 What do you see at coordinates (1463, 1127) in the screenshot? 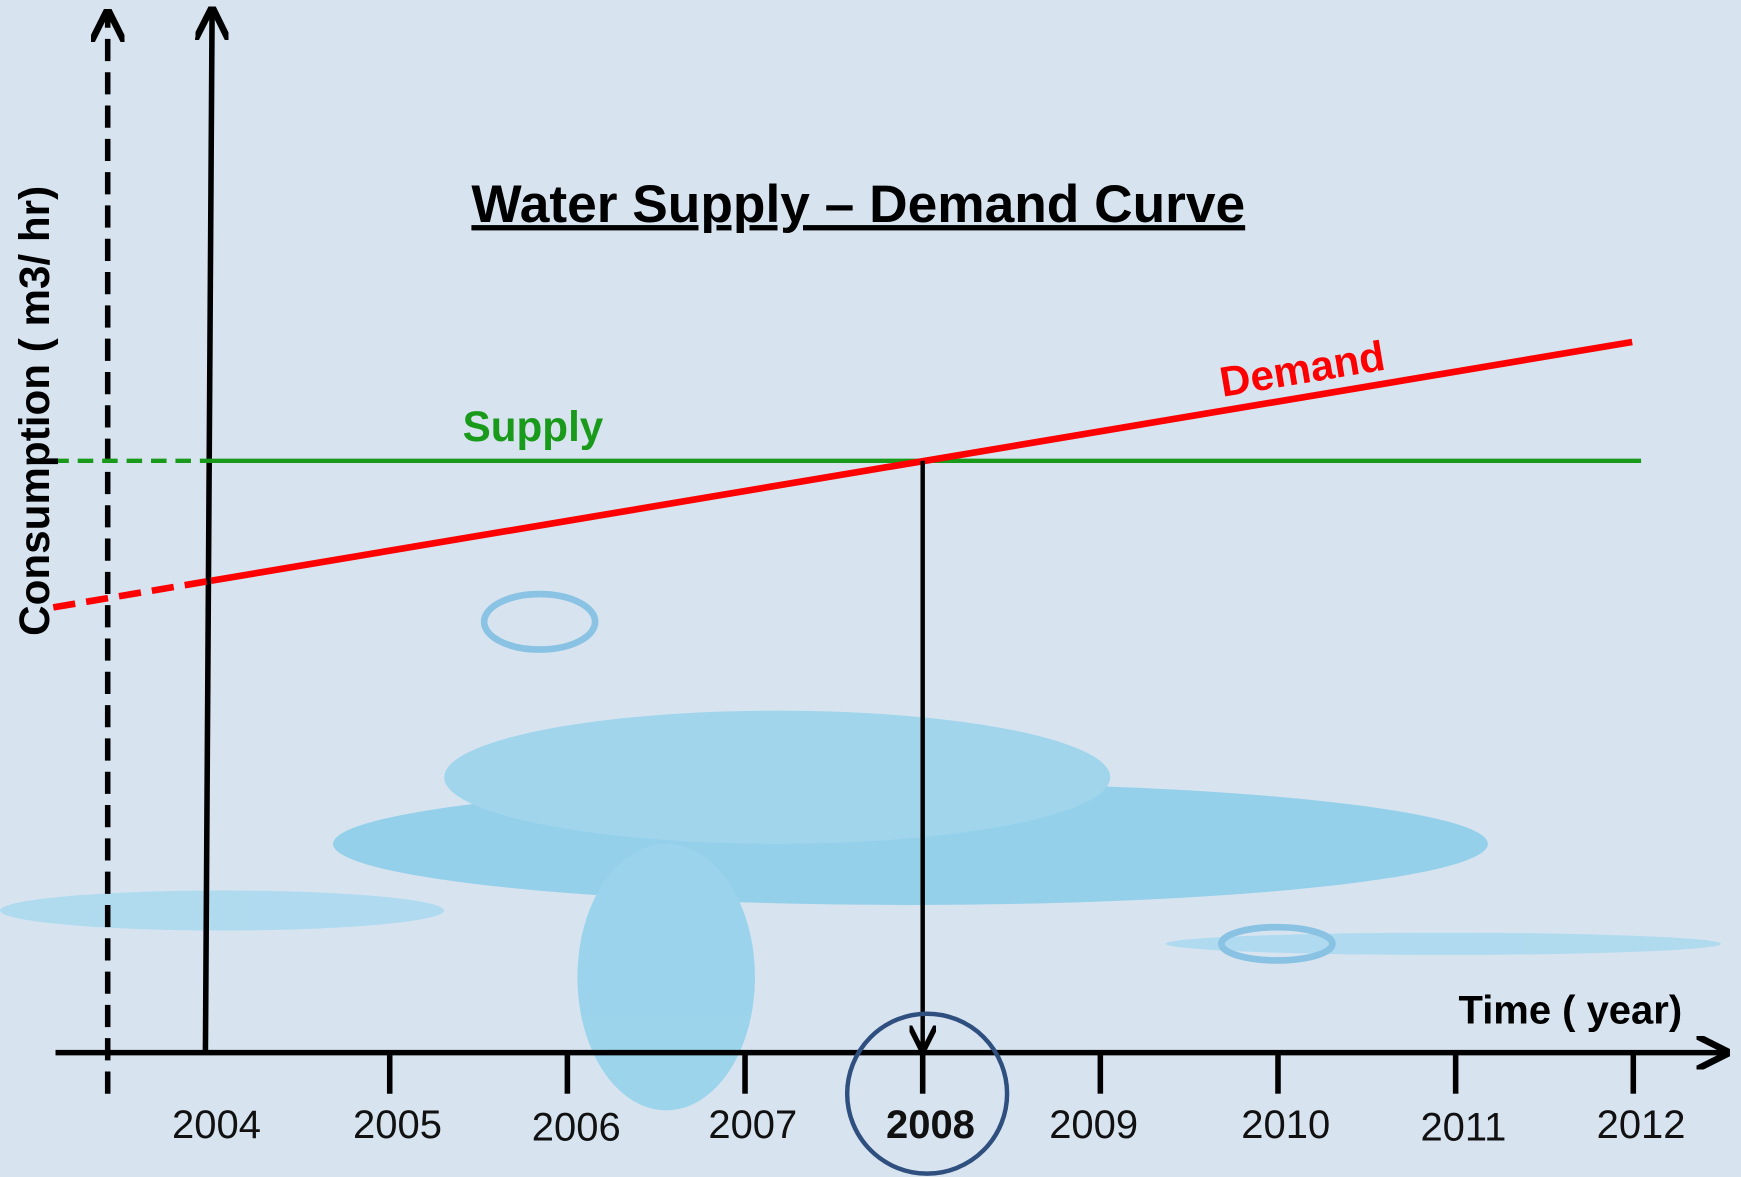
I see `year-label: 2011` at bounding box center [1463, 1127].